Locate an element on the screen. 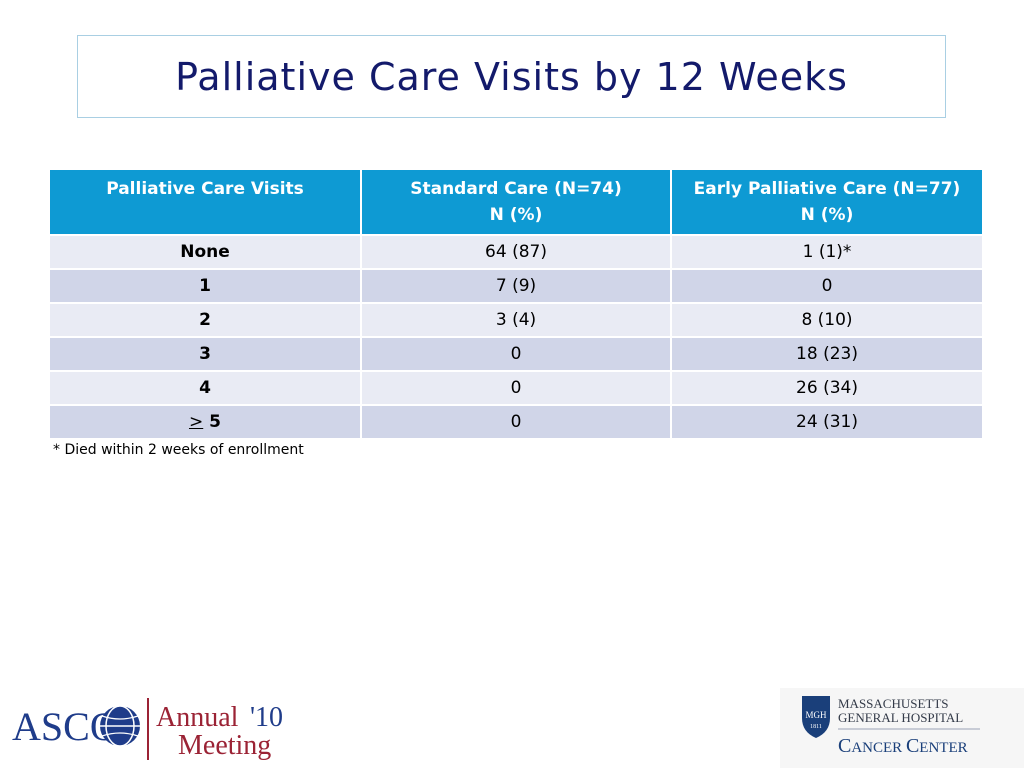 The width and height of the screenshot is (1024, 772). early-care-cell: 24 (31) is located at coordinates (826, 422).